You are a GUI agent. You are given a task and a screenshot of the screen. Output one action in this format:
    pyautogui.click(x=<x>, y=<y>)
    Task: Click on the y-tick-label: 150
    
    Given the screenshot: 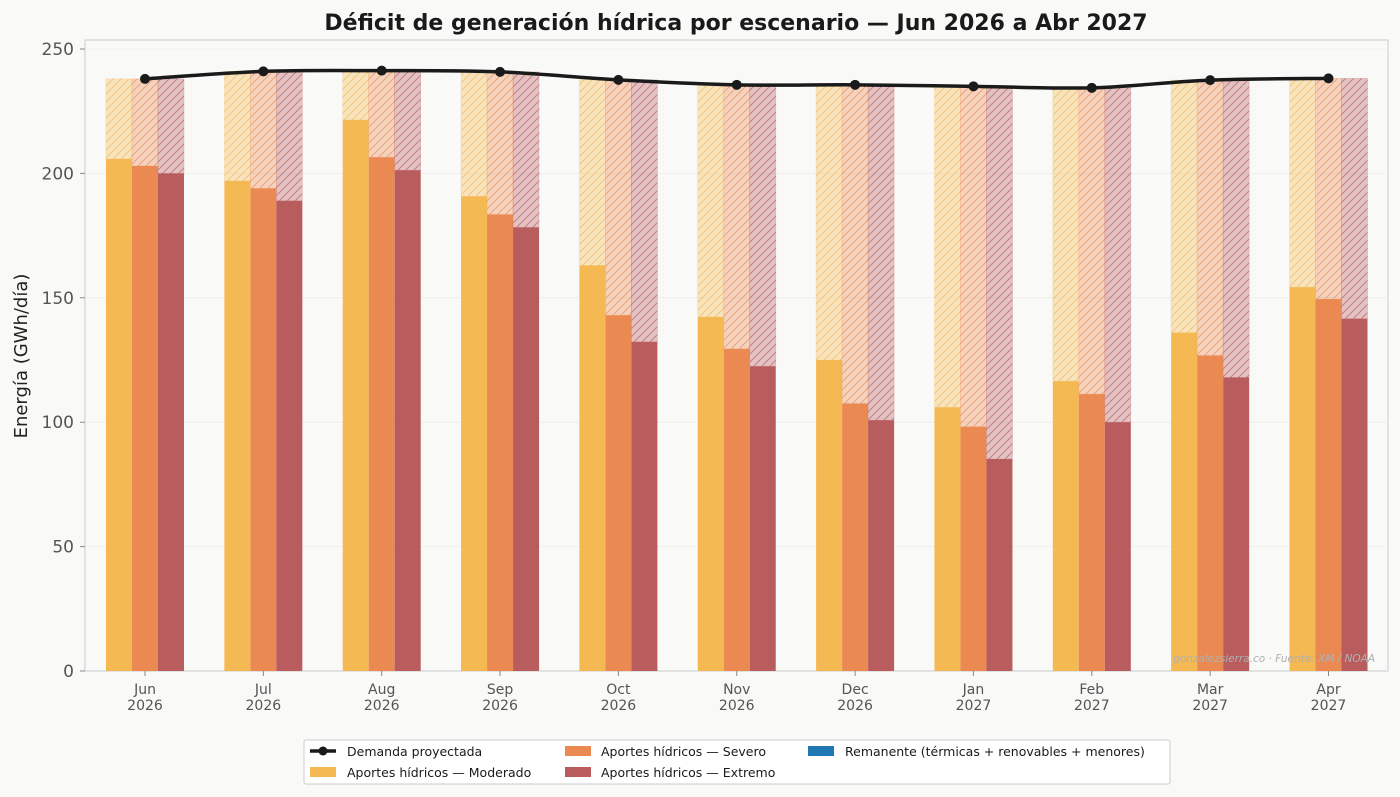 What is the action you would take?
    pyautogui.click(x=58, y=299)
    